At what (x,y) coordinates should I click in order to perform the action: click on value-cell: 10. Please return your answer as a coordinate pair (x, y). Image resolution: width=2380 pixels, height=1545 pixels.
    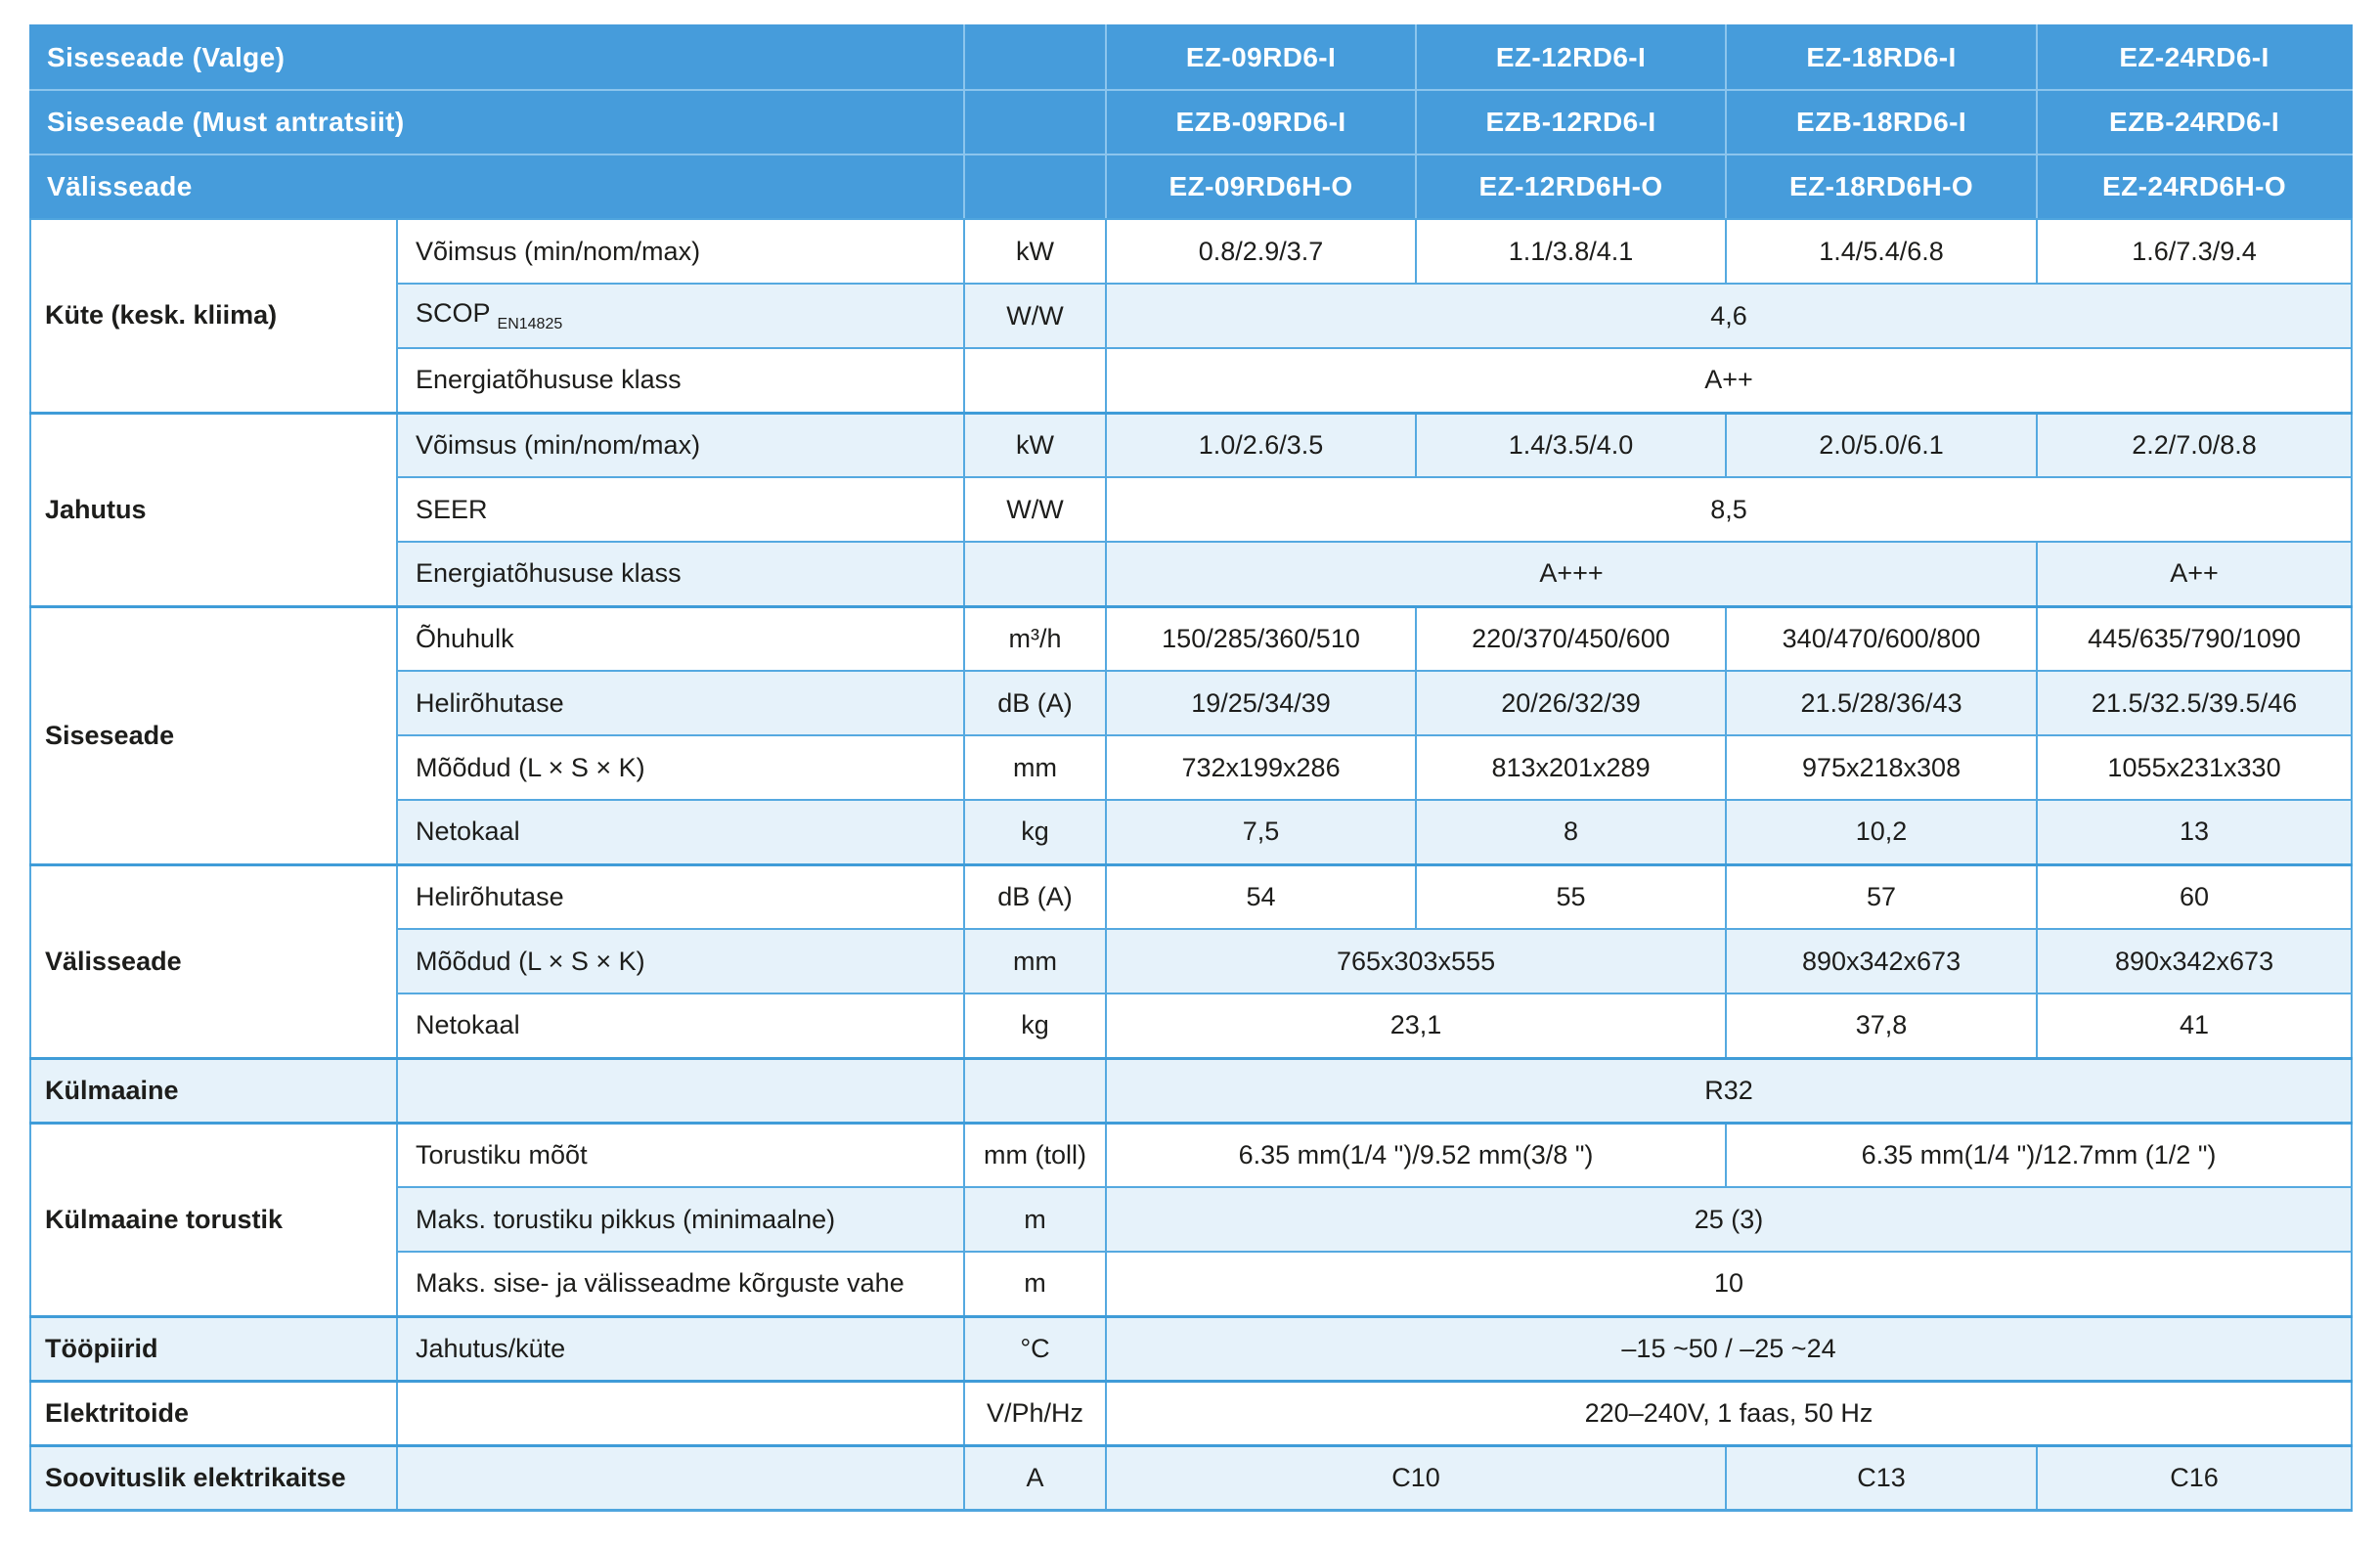
    Looking at the image, I should click on (1729, 1284).